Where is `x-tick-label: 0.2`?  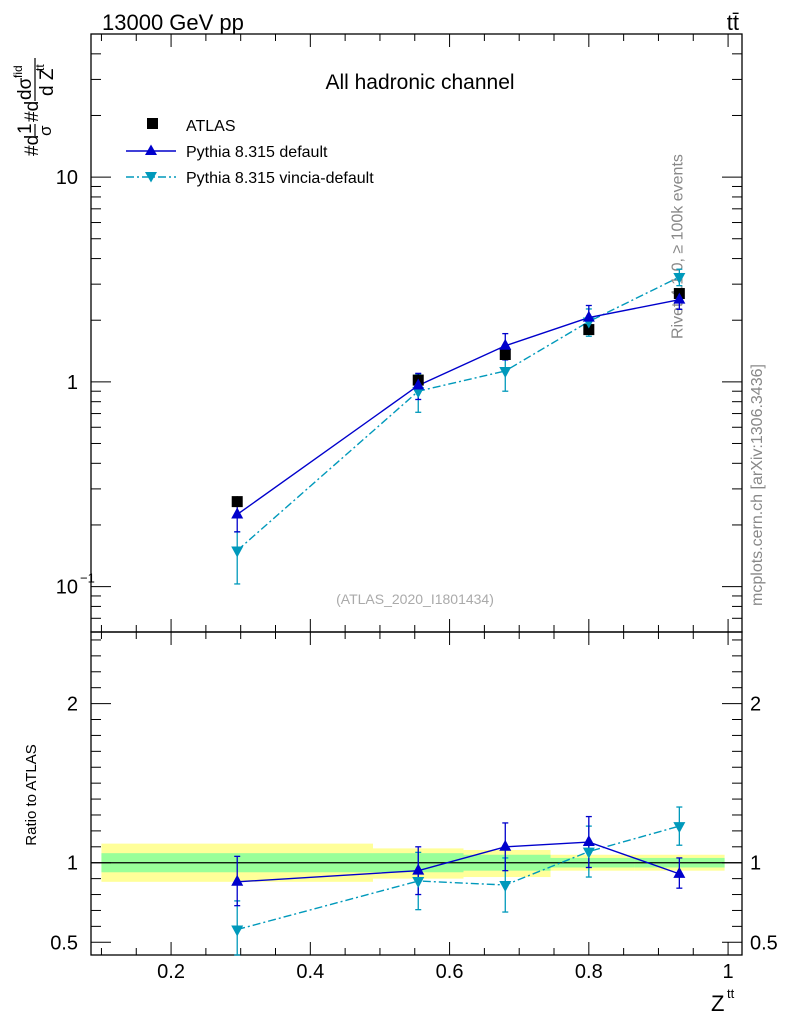 x-tick-label: 0.2 is located at coordinates (171, 972).